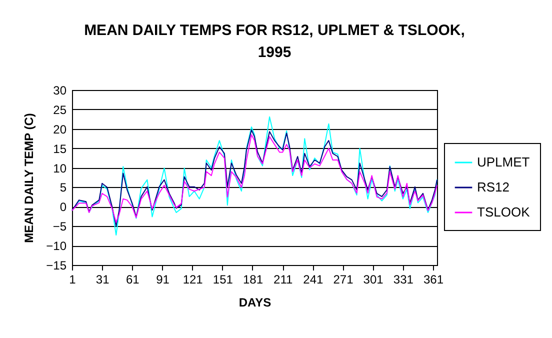 Image resolution: width=552 pixels, height=338 pixels. Describe the element at coordinates (72, 279) in the screenshot. I see `x-tick-label: 1` at that location.